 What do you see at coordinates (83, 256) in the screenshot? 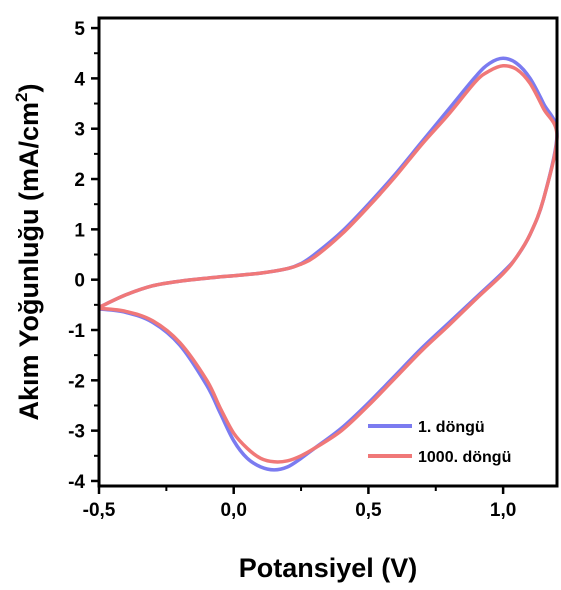
I see `y-axis-ticks: -4 -3 -2 -1 0 1 2 3 4 5` at bounding box center [83, 256].